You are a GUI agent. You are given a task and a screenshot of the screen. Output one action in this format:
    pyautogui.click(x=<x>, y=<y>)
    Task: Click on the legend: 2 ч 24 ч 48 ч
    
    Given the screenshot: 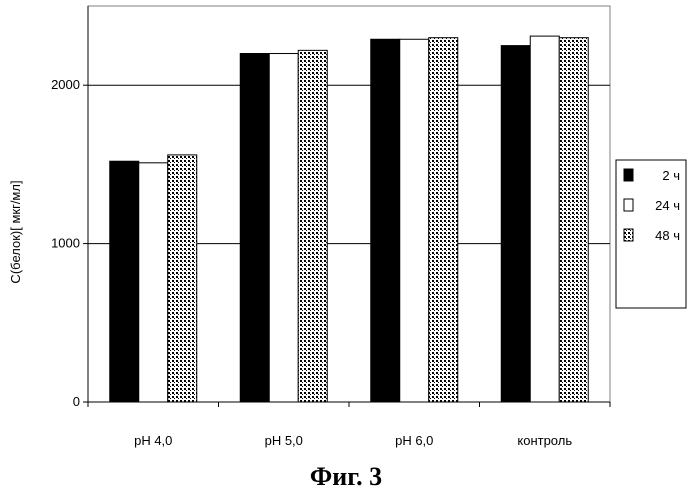 What is the action you would take?
    pyautogui.click(x=651, y=234)
    